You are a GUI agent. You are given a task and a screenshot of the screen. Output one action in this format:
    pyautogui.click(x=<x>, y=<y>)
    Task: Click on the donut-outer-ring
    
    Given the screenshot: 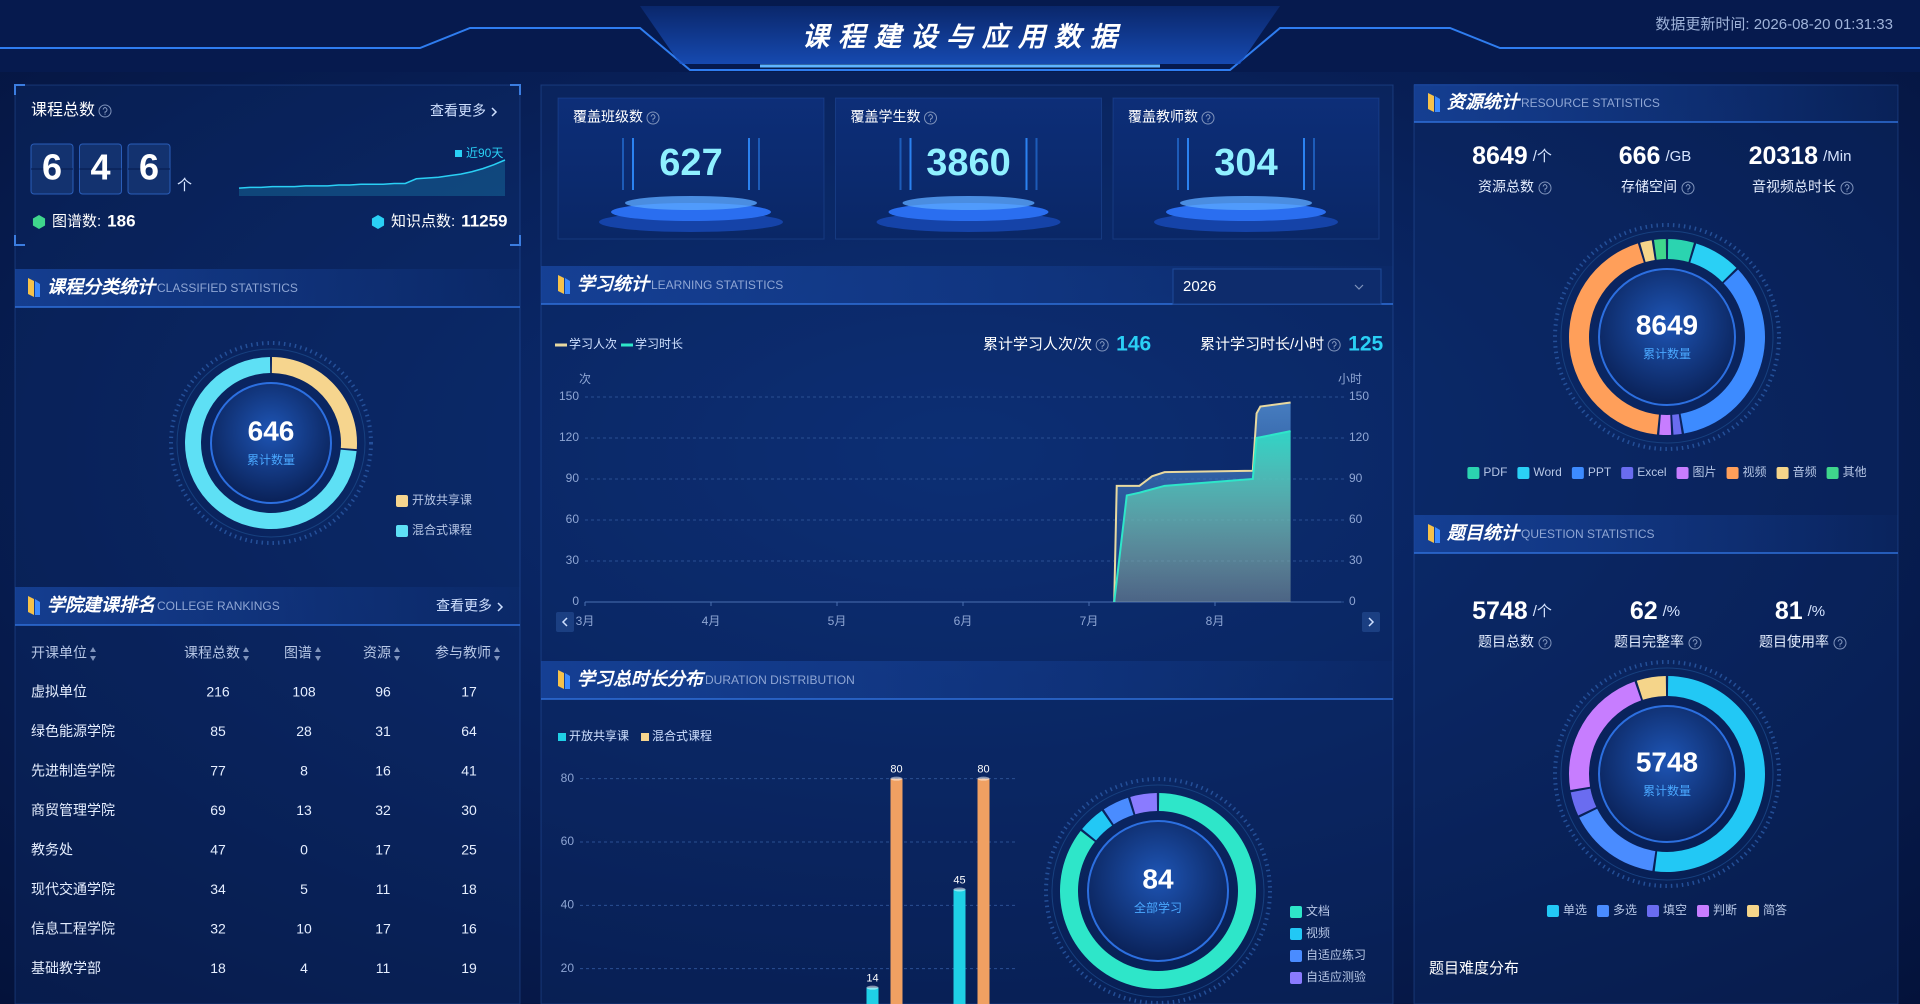 What is the action you would take?
    pyautogui.click(x=1667, y=774)
    